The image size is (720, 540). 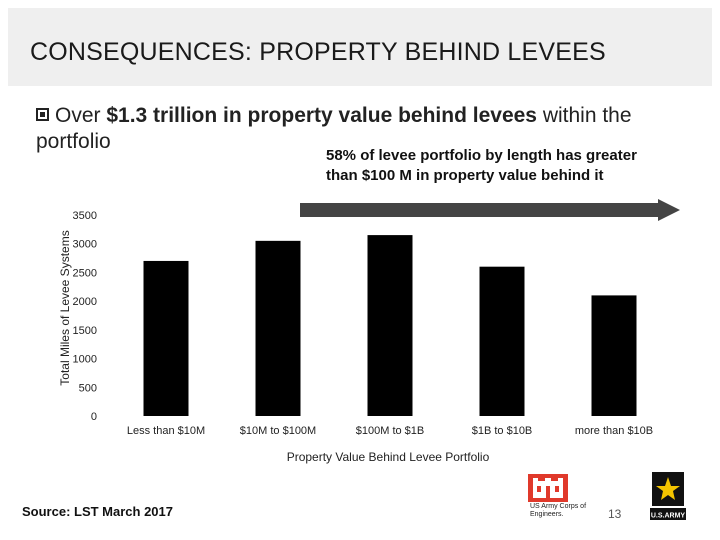 What do you see at coordinates (85, 245) in the screenshot?
I see `y-tick-label: 3000` at bounding box center [85, 245].